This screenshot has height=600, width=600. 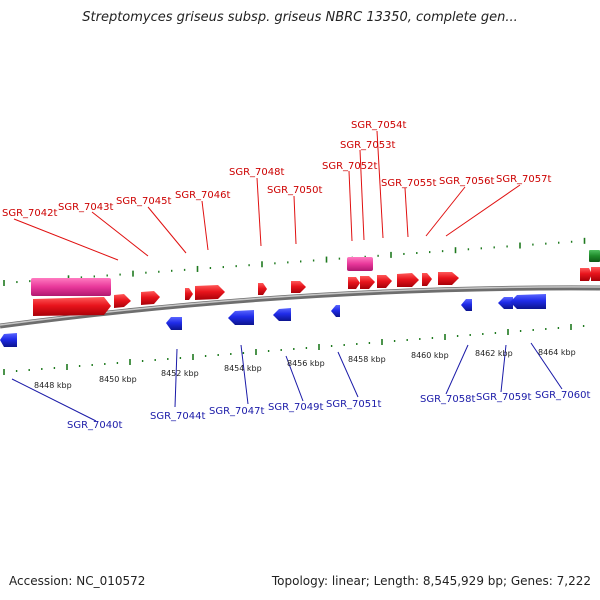 What do you see at coordinates (77, 581) in the screenshot?
I see `accession-text: Accession: NC_010572` at bounding box center [77, 581].